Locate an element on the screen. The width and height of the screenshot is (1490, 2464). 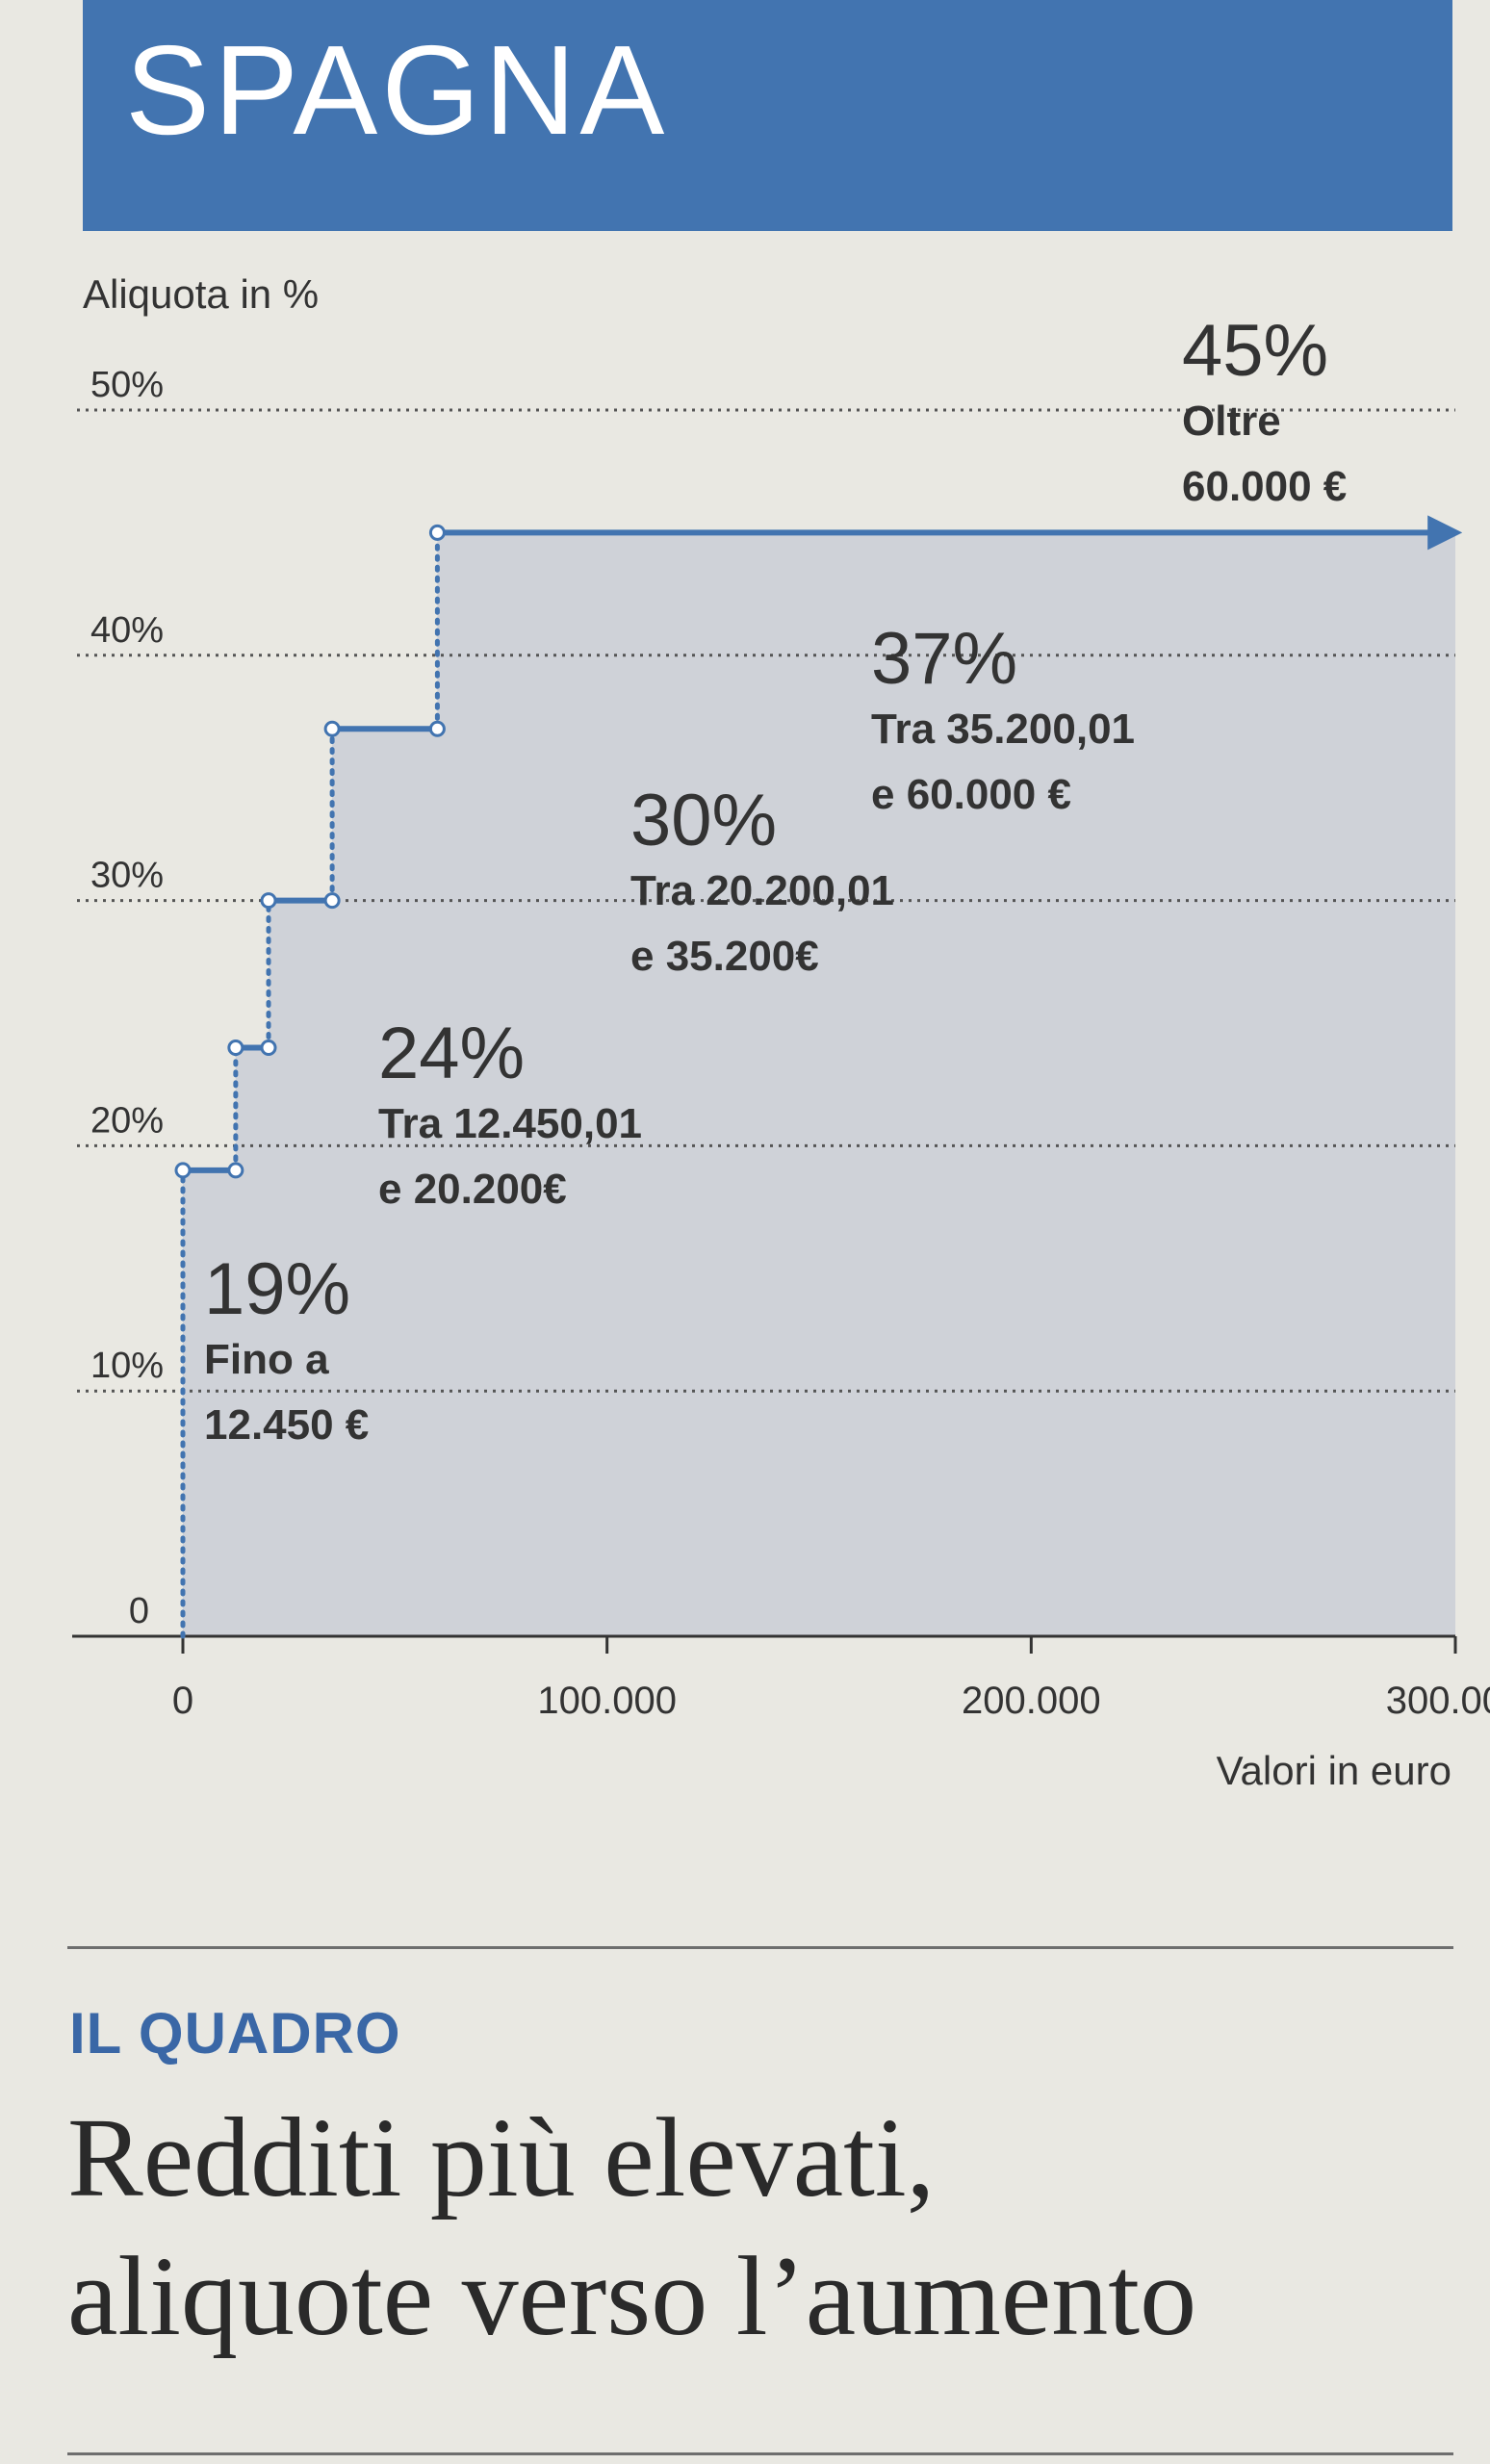
bracket-rate-label: 30% is located at coordinates (703, 820).